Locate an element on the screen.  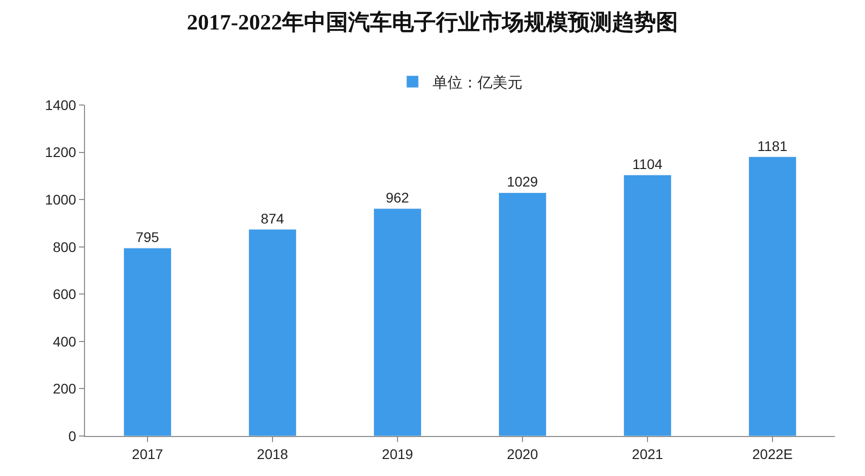
y-tick-label: 1200 is located at coordinates (60, 152).